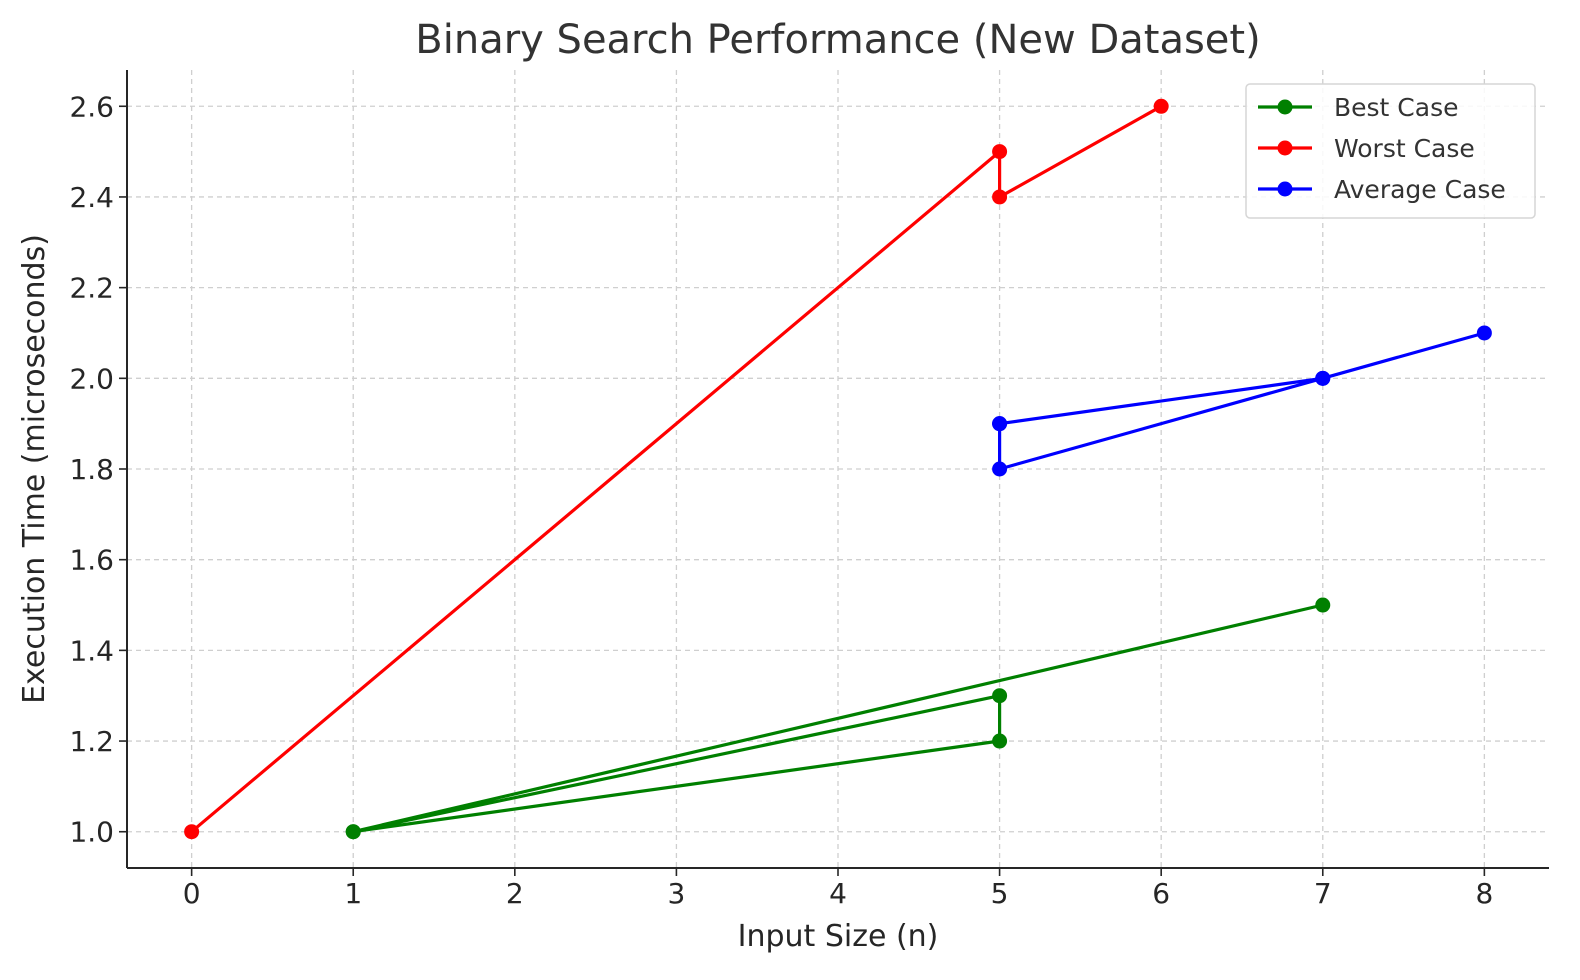 The height and width of the screenshot is (980, 1580). What do you see at coordinates (1484, 893) in the screenshot?
I see `x-tick-label: 8` at bounding box center [1484, 893].